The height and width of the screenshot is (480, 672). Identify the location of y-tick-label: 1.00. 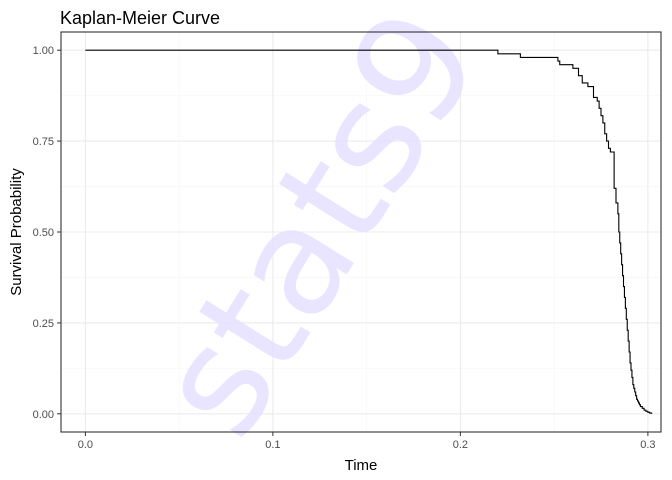
(43, 51).